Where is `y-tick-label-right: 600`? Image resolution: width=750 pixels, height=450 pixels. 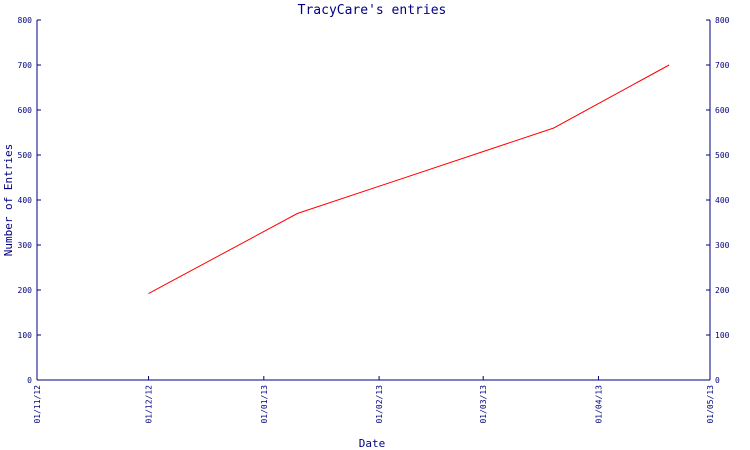
y-tick-label-right: 600 is located at coordinates (722, 110).